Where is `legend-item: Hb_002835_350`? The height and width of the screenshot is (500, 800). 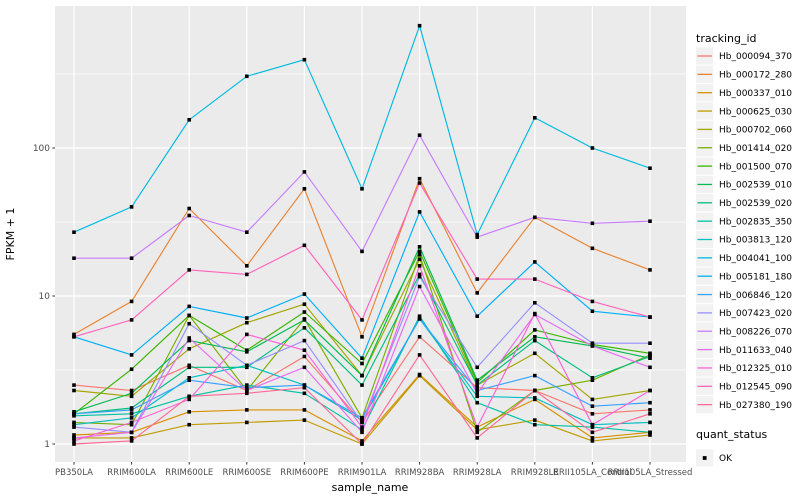 legend-item: Hb_002835_350 is located at coordinates (744, 221).